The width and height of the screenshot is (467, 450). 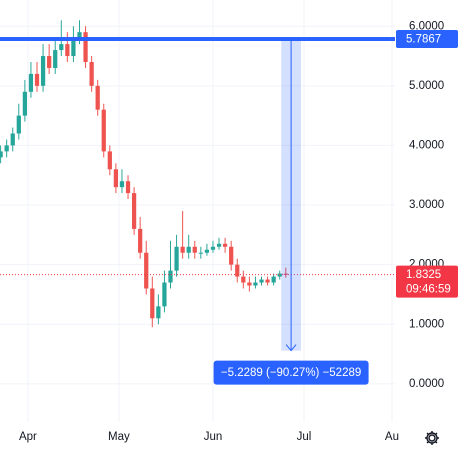 I want to click on x-tick-label: Jun, so click(x=213, y=437).